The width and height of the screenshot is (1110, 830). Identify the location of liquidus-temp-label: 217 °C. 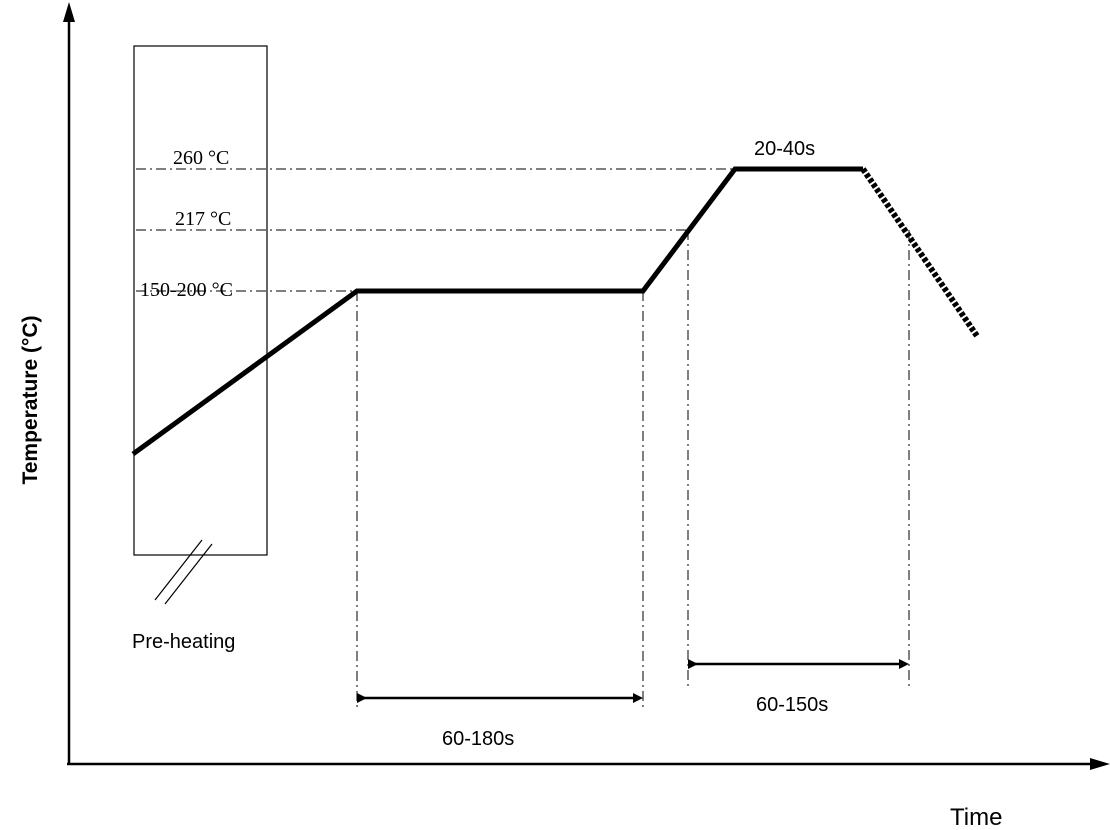
(203, 219).